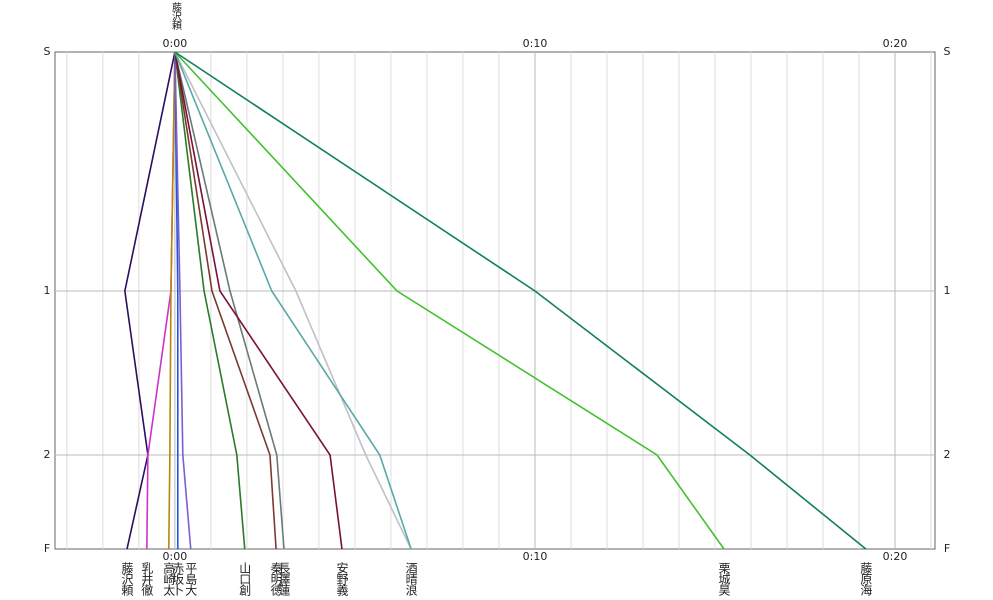 The height and width of the screenshot is (600, 993). What do you see at coordinates (175, 43) in the screenshot?
I see `x-tick-label-top: 0:00` at bounding box center [175, 43].